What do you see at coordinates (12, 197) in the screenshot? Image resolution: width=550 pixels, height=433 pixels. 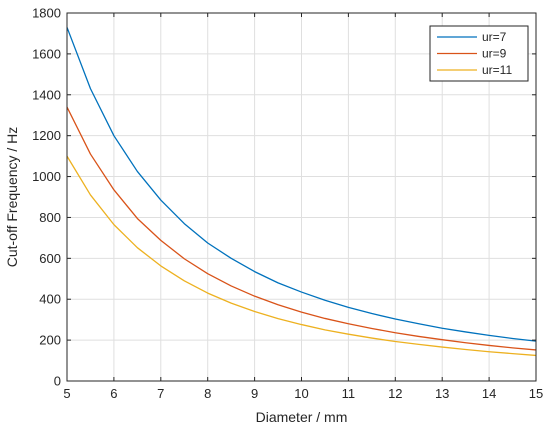 I see `y-axis-title: Cut-off Frequency / Hz` at bounding box center [12, 197].